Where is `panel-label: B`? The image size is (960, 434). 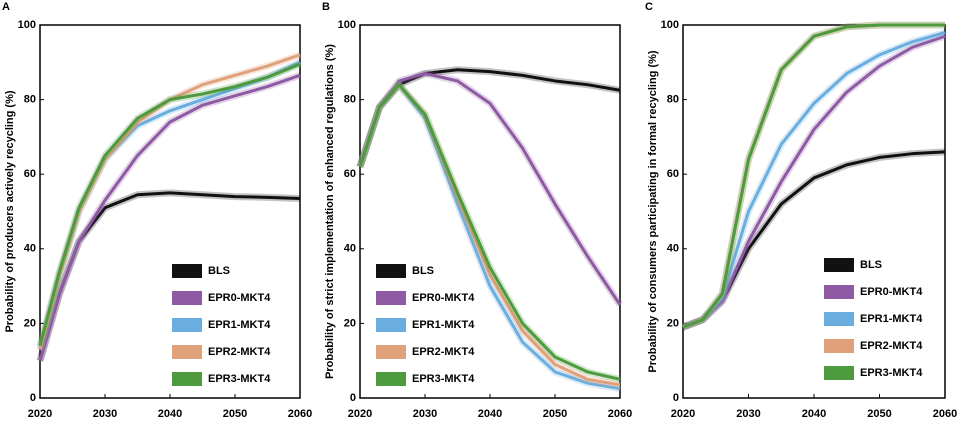
panel-label: B is located at coordinates (326, 7).